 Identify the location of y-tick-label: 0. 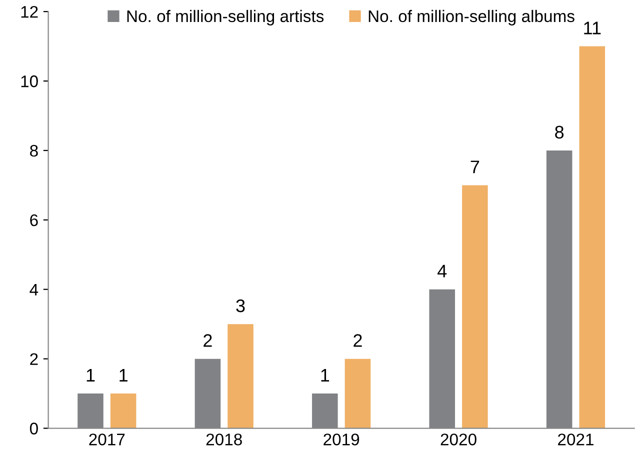
(34, 428).